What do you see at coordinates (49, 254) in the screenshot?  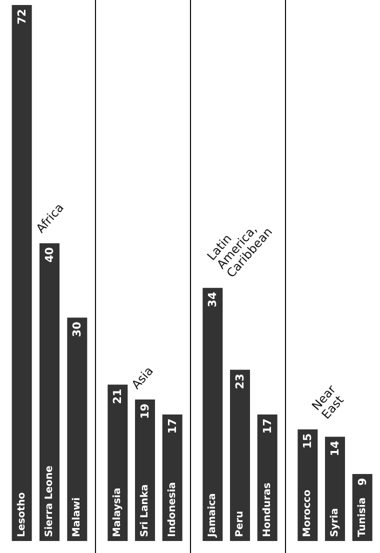 I see `data-label: 40` at bounding box center [49, 254].